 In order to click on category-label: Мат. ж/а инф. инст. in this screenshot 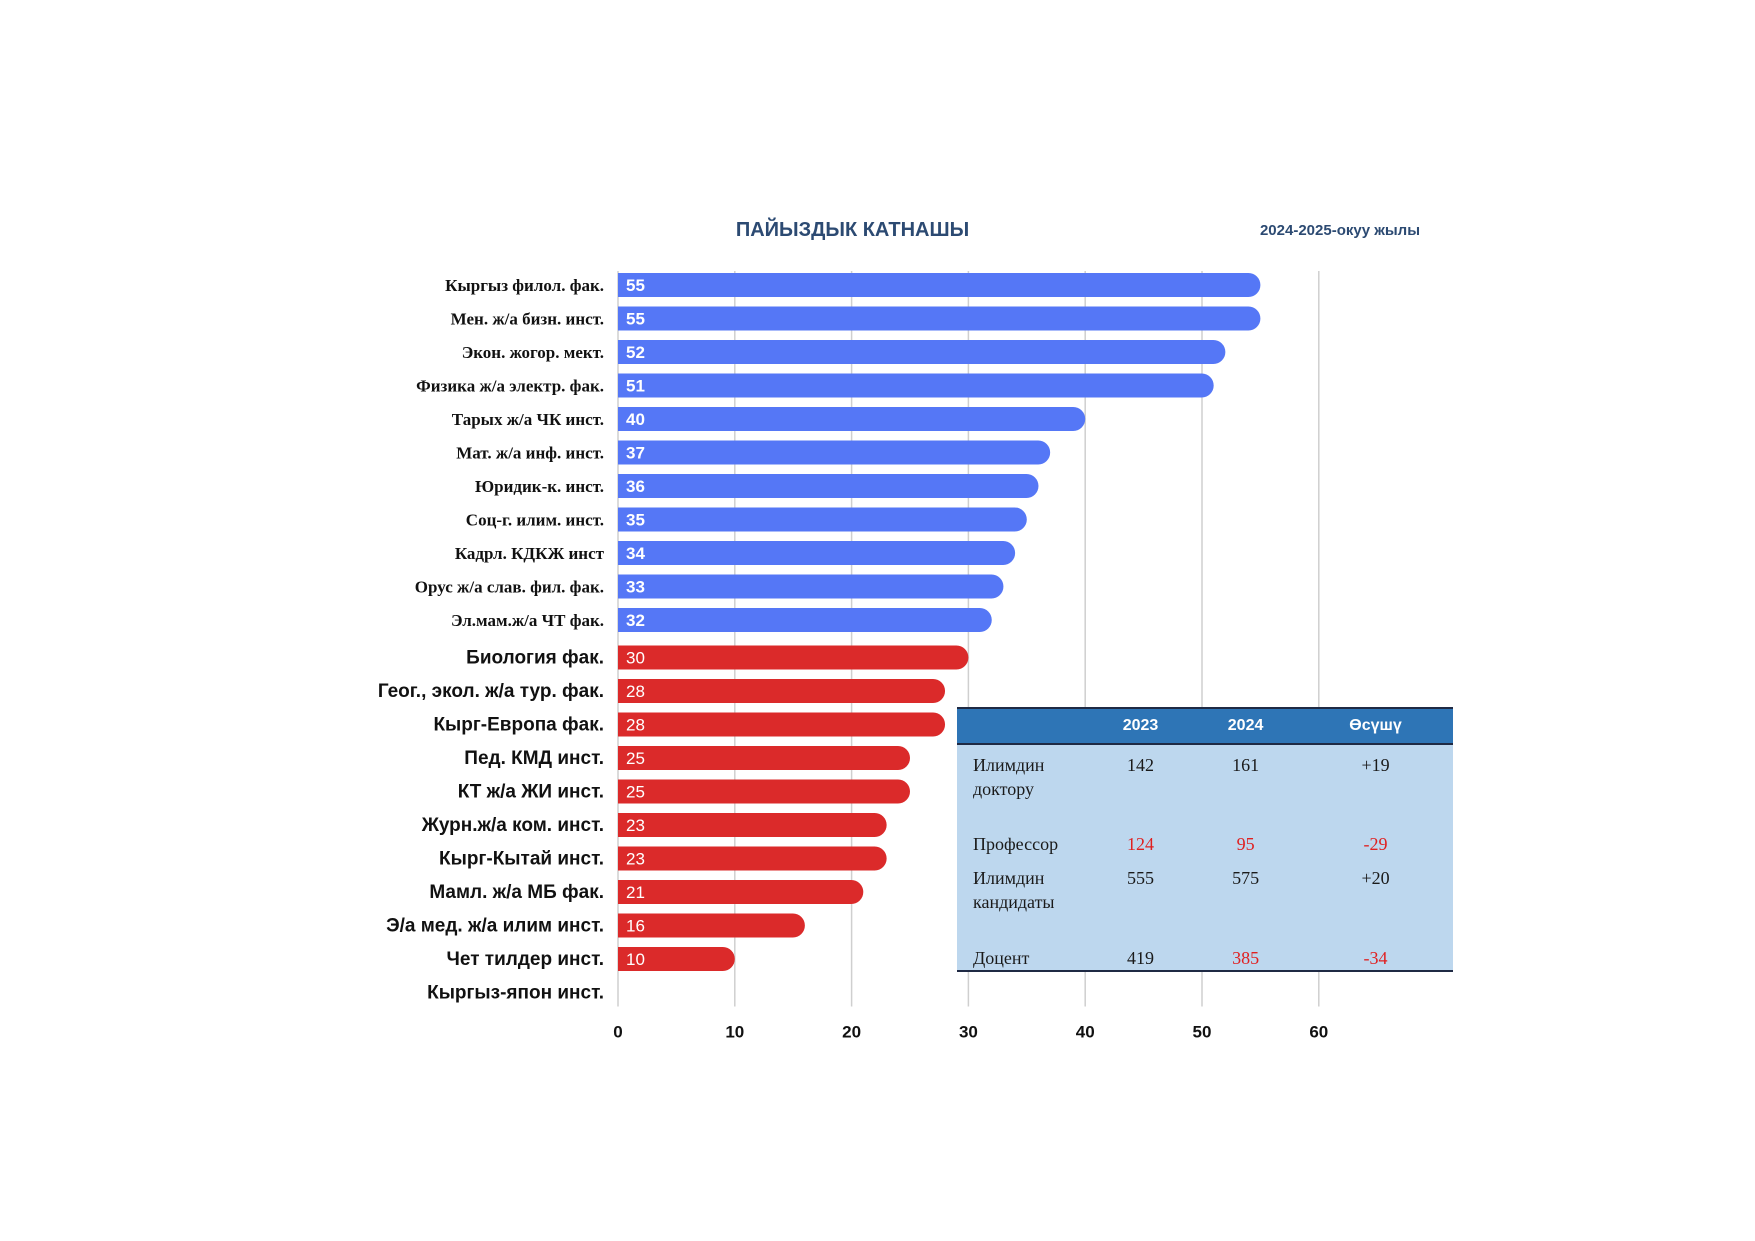, I will do `click(530, 453)`.